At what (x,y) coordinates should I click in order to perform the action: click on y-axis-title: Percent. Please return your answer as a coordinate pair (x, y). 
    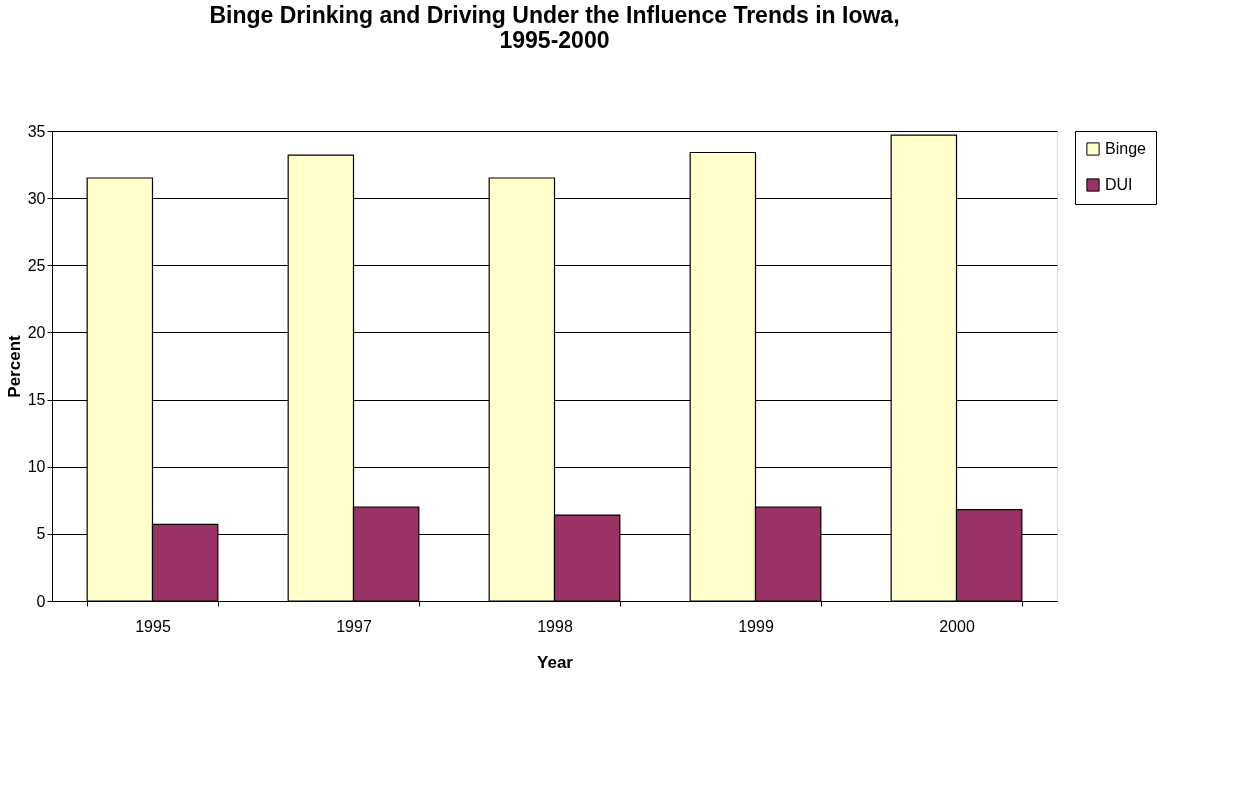
    Looking at the image, I should click on (14, 366).